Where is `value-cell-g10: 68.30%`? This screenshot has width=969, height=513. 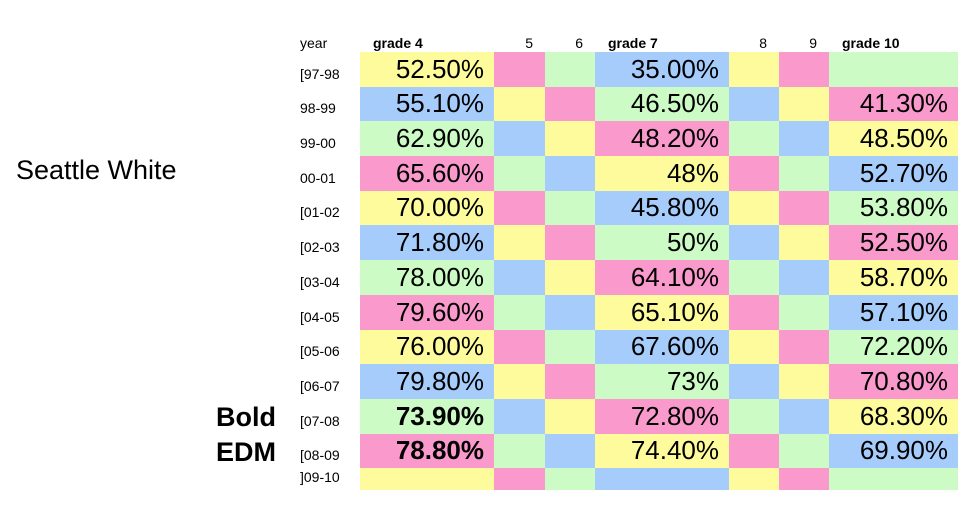 value-cell-g10: 68.30% is located at coordinates (893, 416).